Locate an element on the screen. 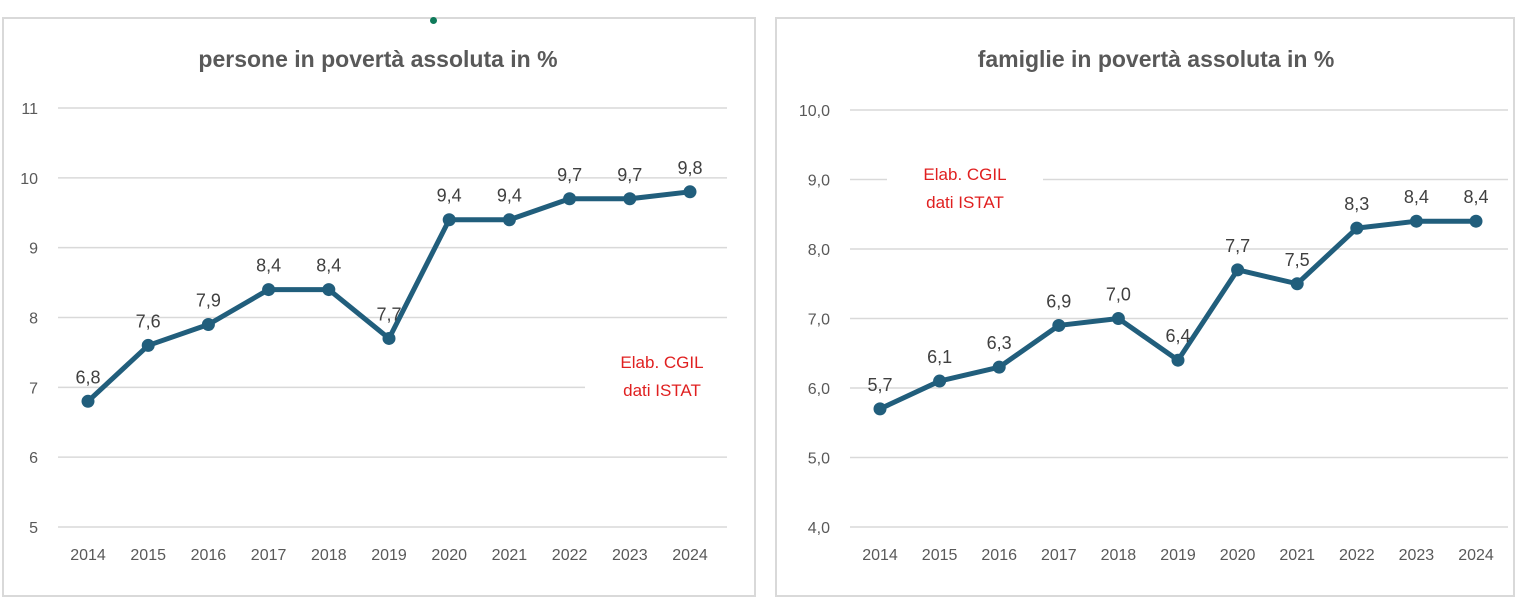 This screenshot has width=1533, height=597. chart2-data-label: 6,3 is located at coordinates (999, 343).